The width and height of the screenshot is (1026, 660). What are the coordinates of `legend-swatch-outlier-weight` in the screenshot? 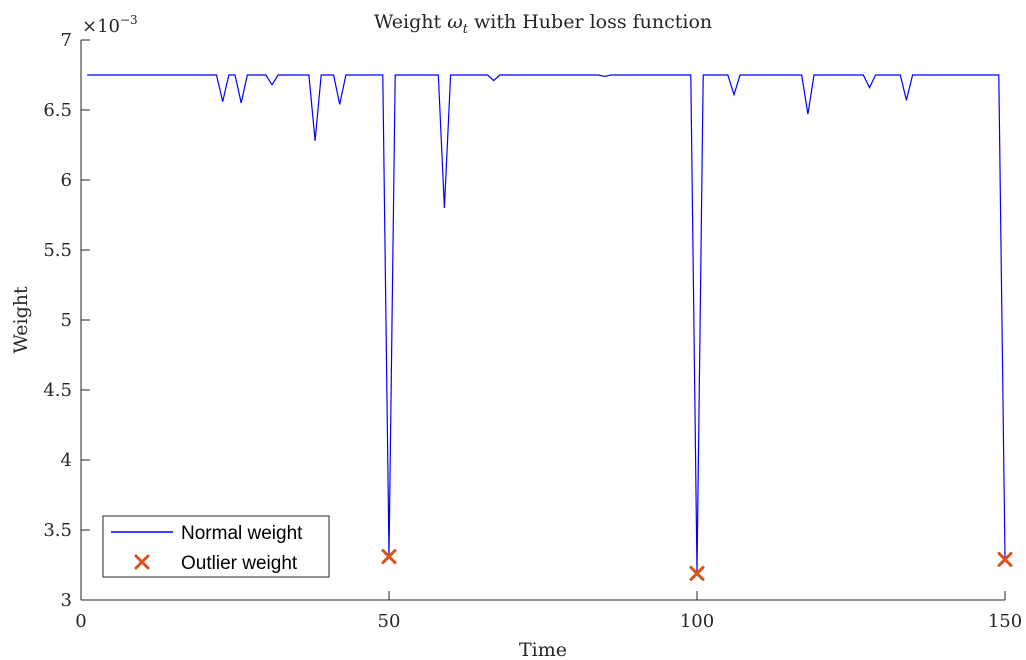 It's located at (142, 562).